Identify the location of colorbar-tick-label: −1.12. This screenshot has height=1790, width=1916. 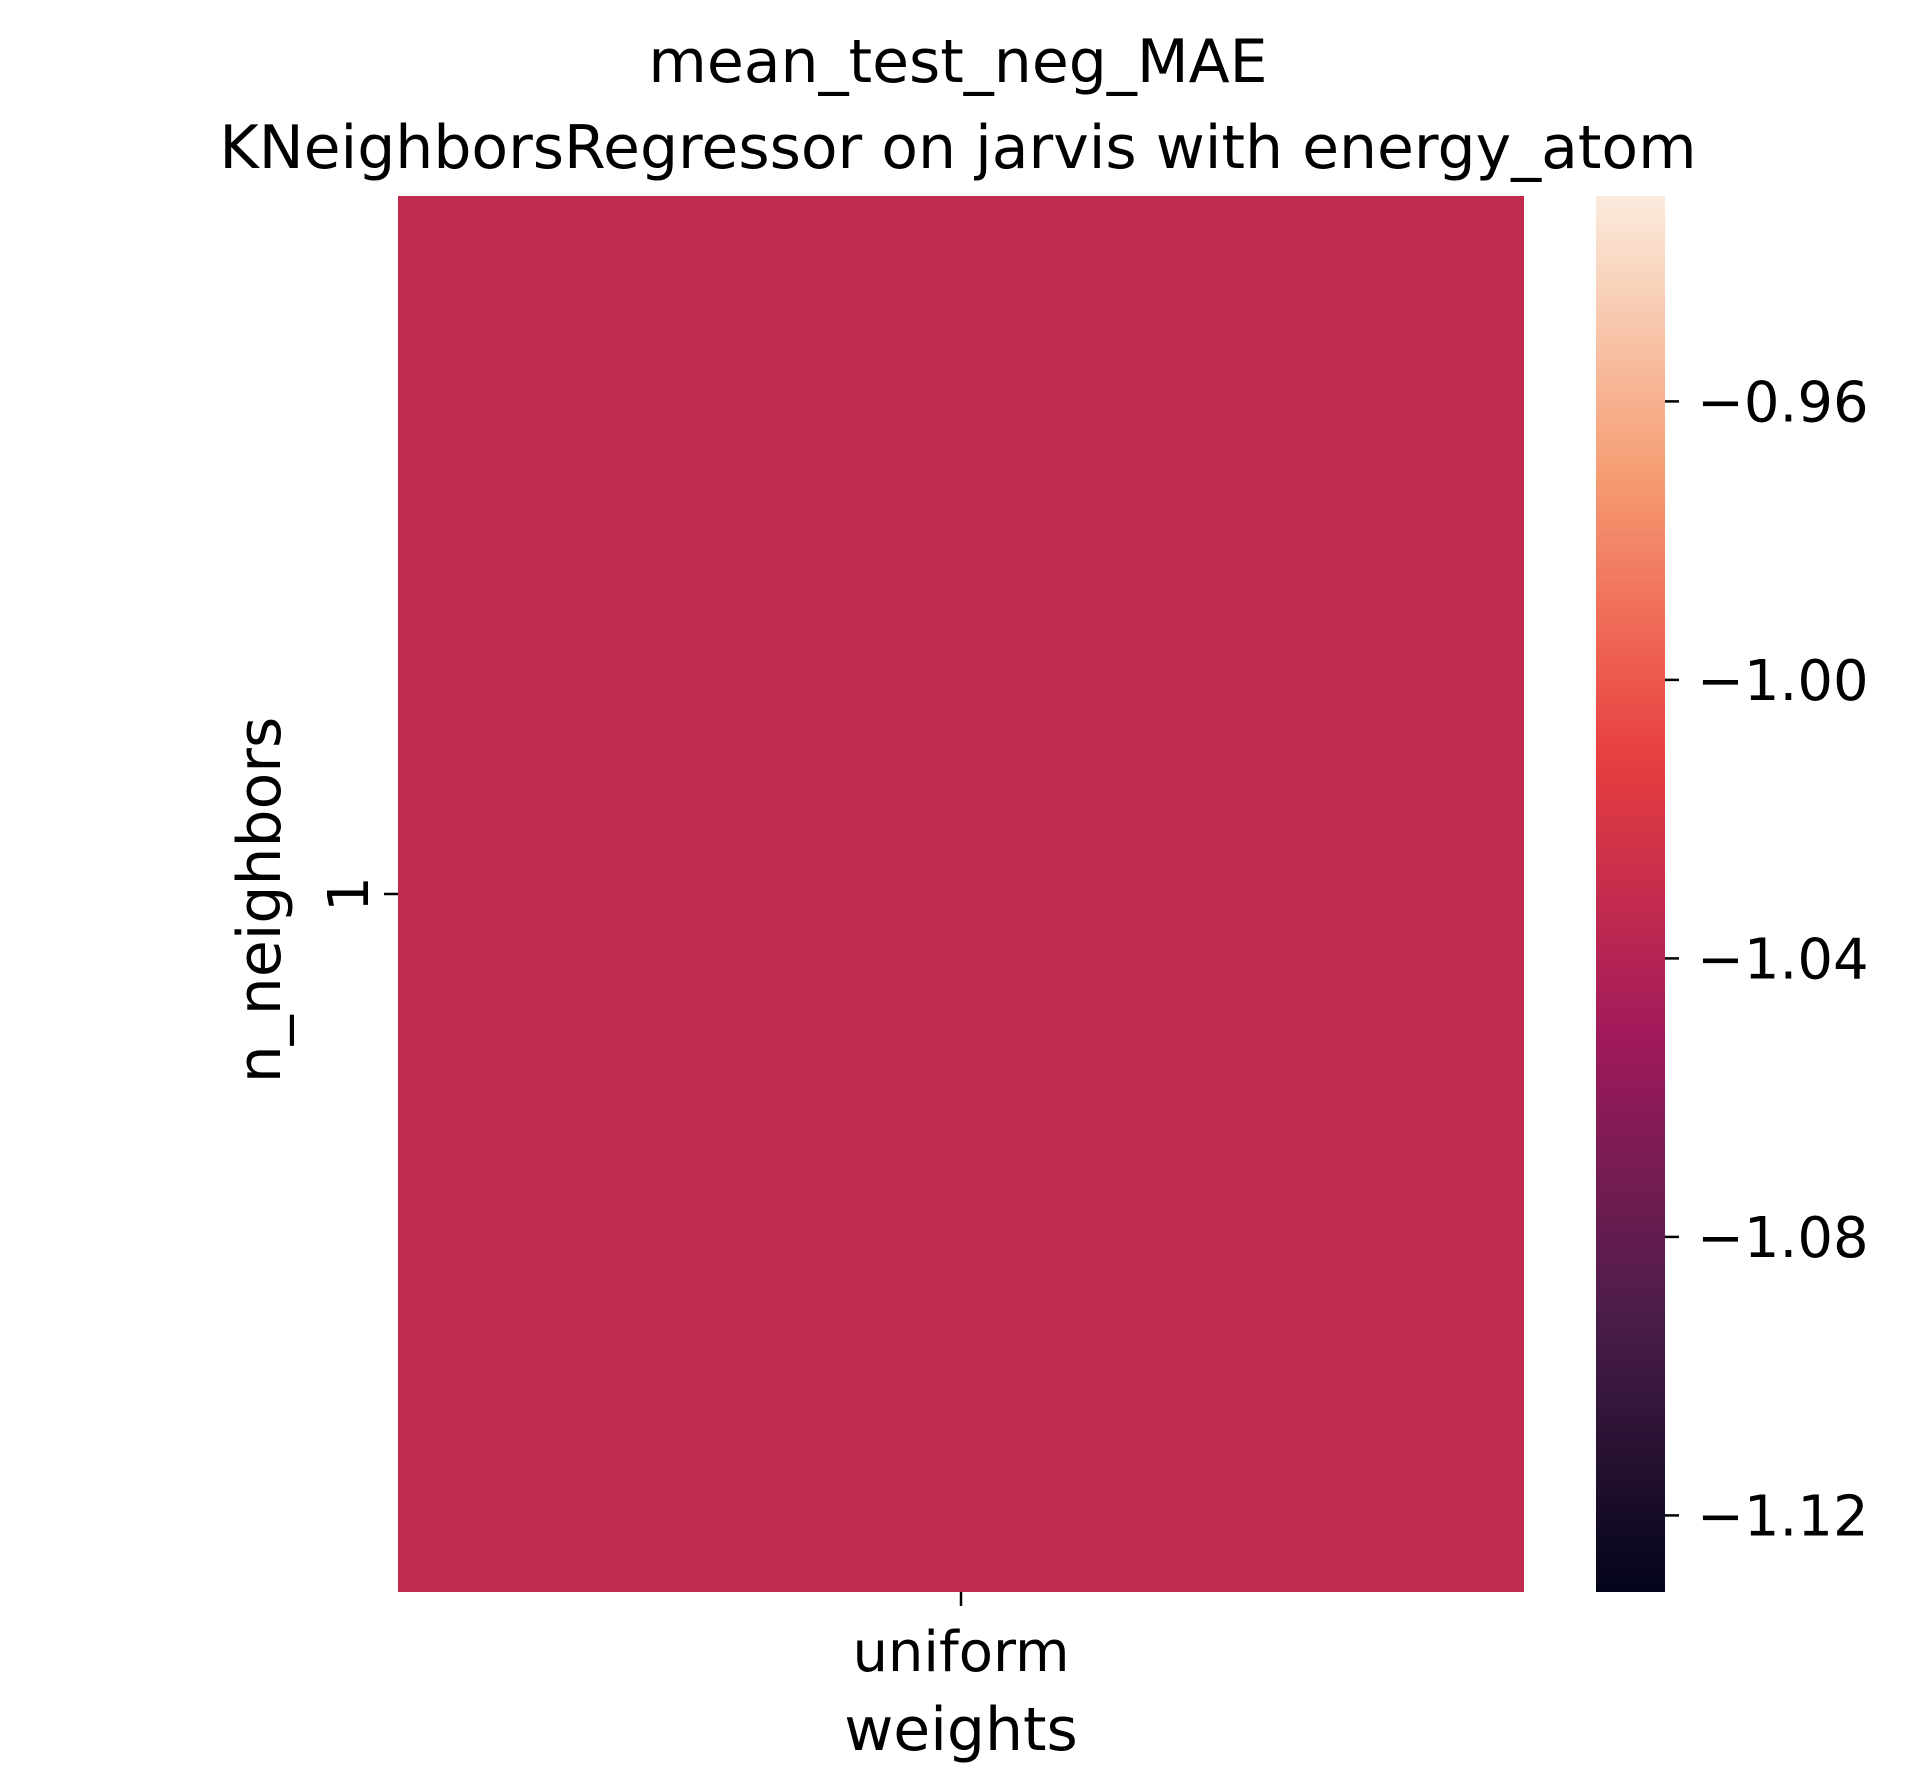
(1783, 1516).